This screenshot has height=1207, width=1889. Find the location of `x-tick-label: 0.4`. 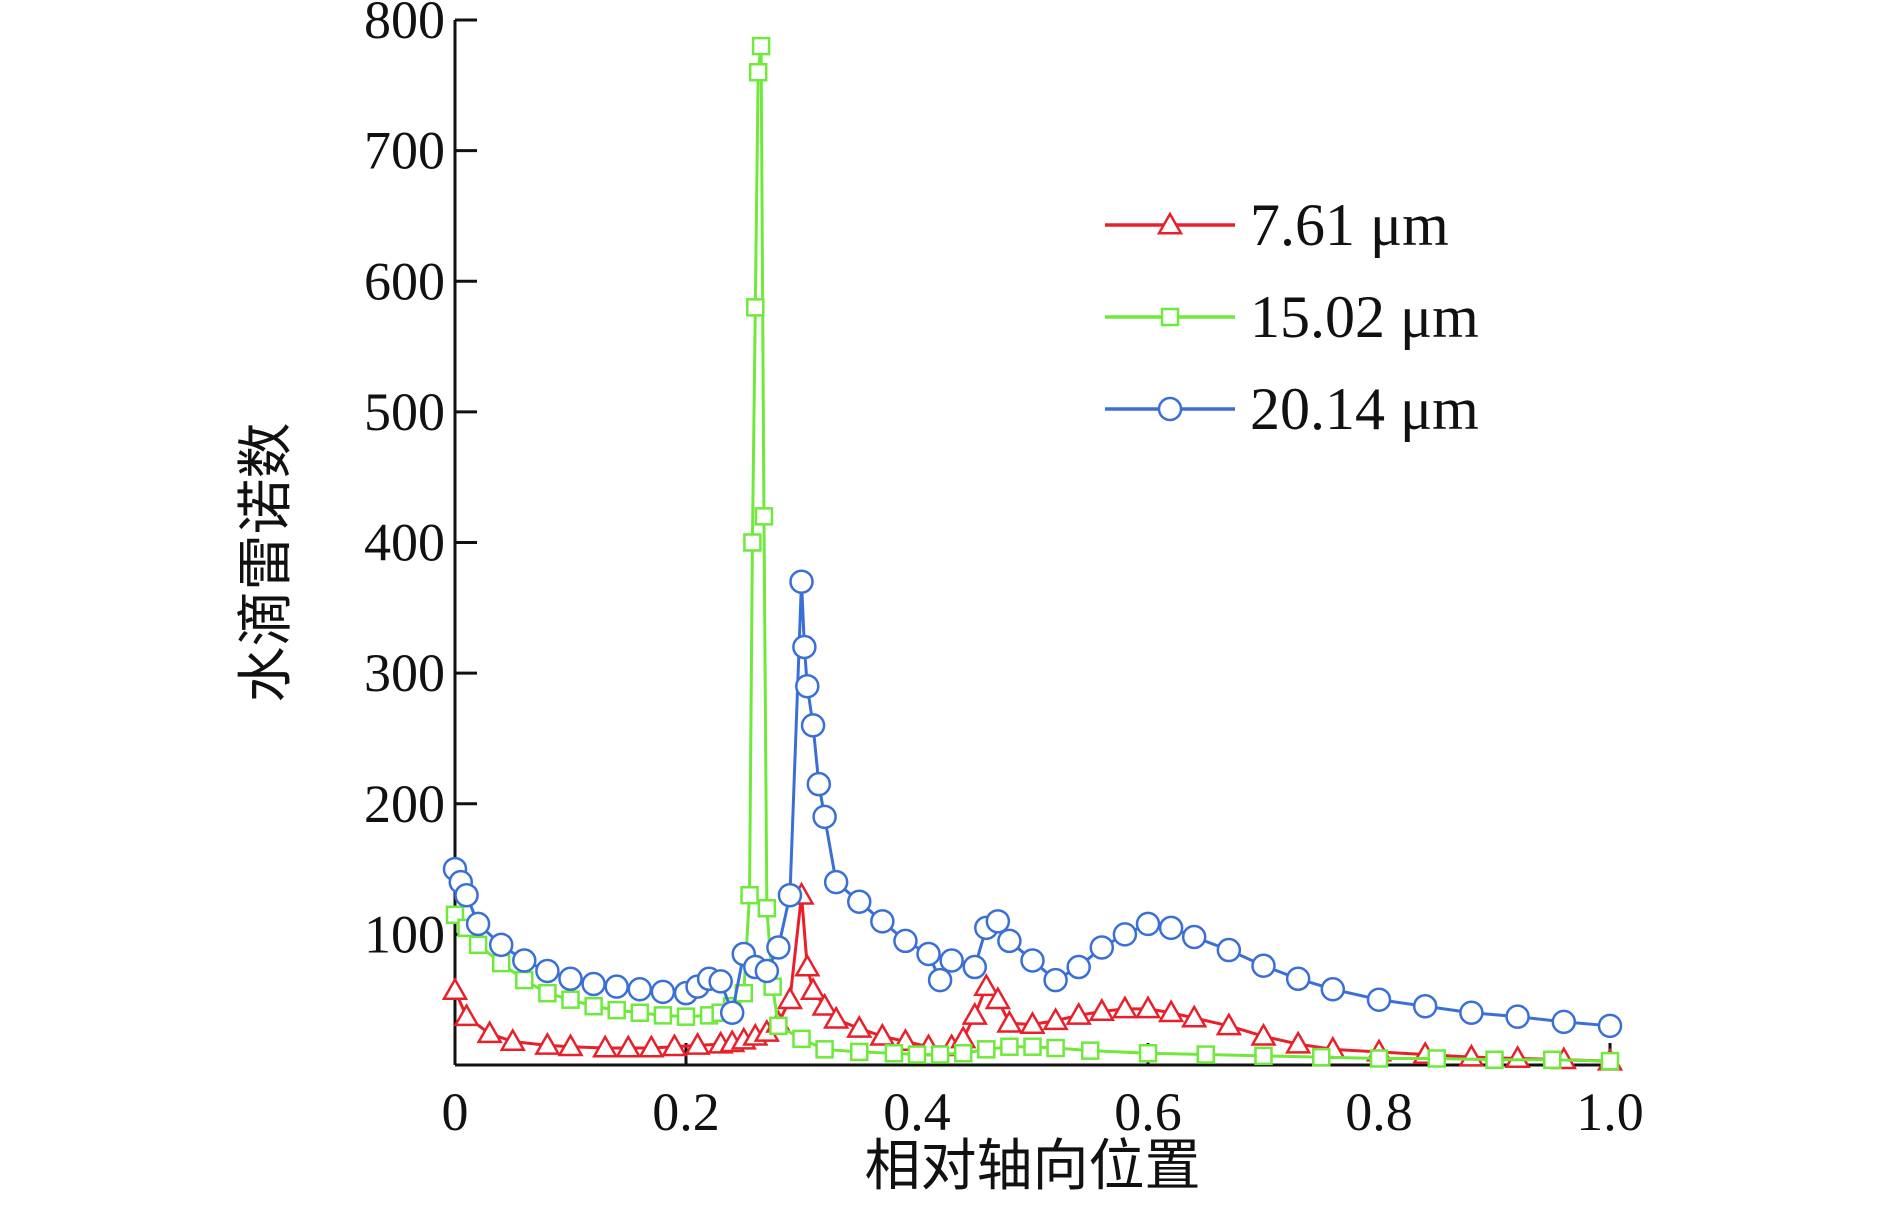

x-tick-label: 0.4 is located at coordinates (917, 1112).